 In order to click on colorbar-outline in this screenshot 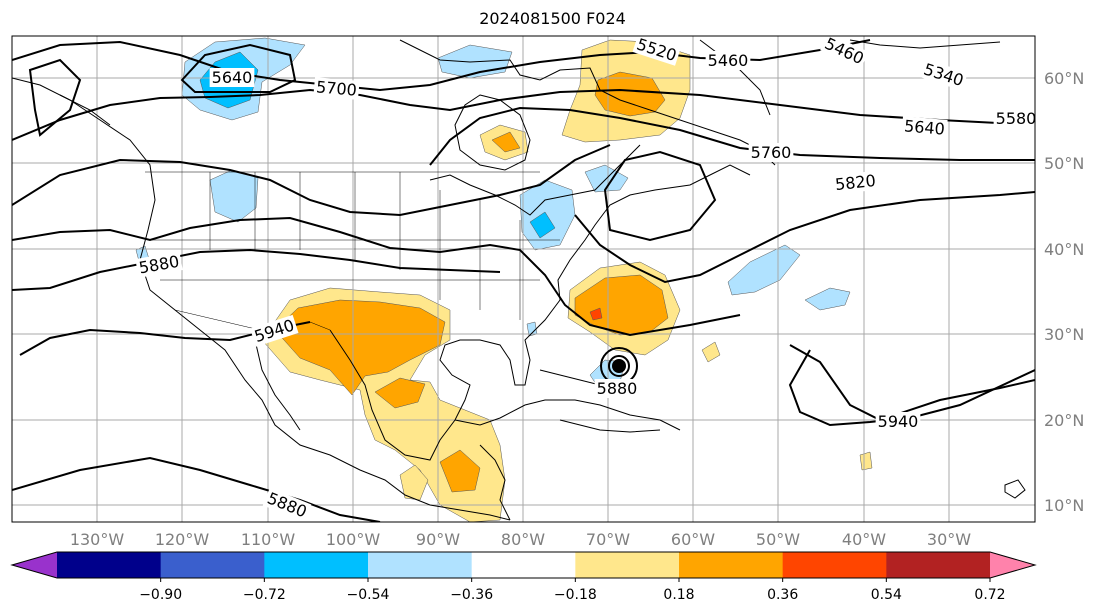, I will do `click(523, 565)`.